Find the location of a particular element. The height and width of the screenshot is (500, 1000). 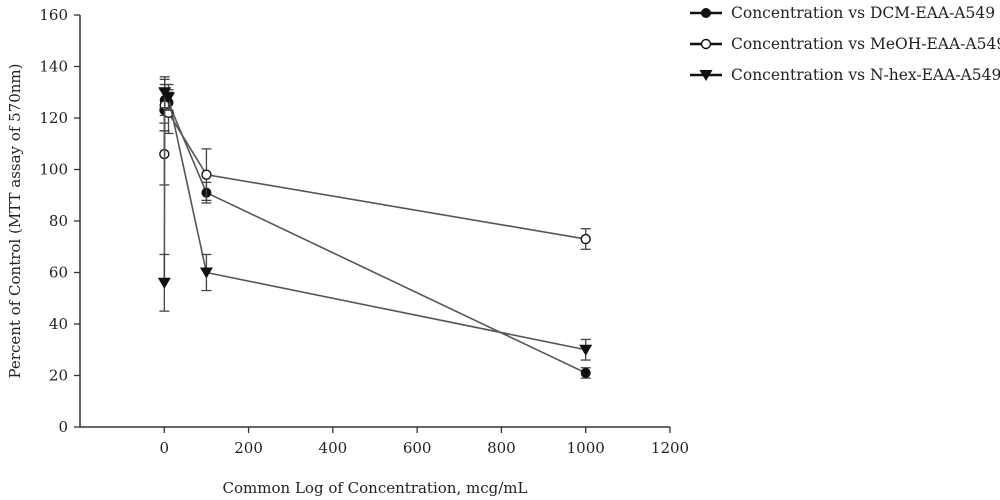

legend-label: Concentration vs DCM-EAA-A549 is located at coordinates (863, 13).